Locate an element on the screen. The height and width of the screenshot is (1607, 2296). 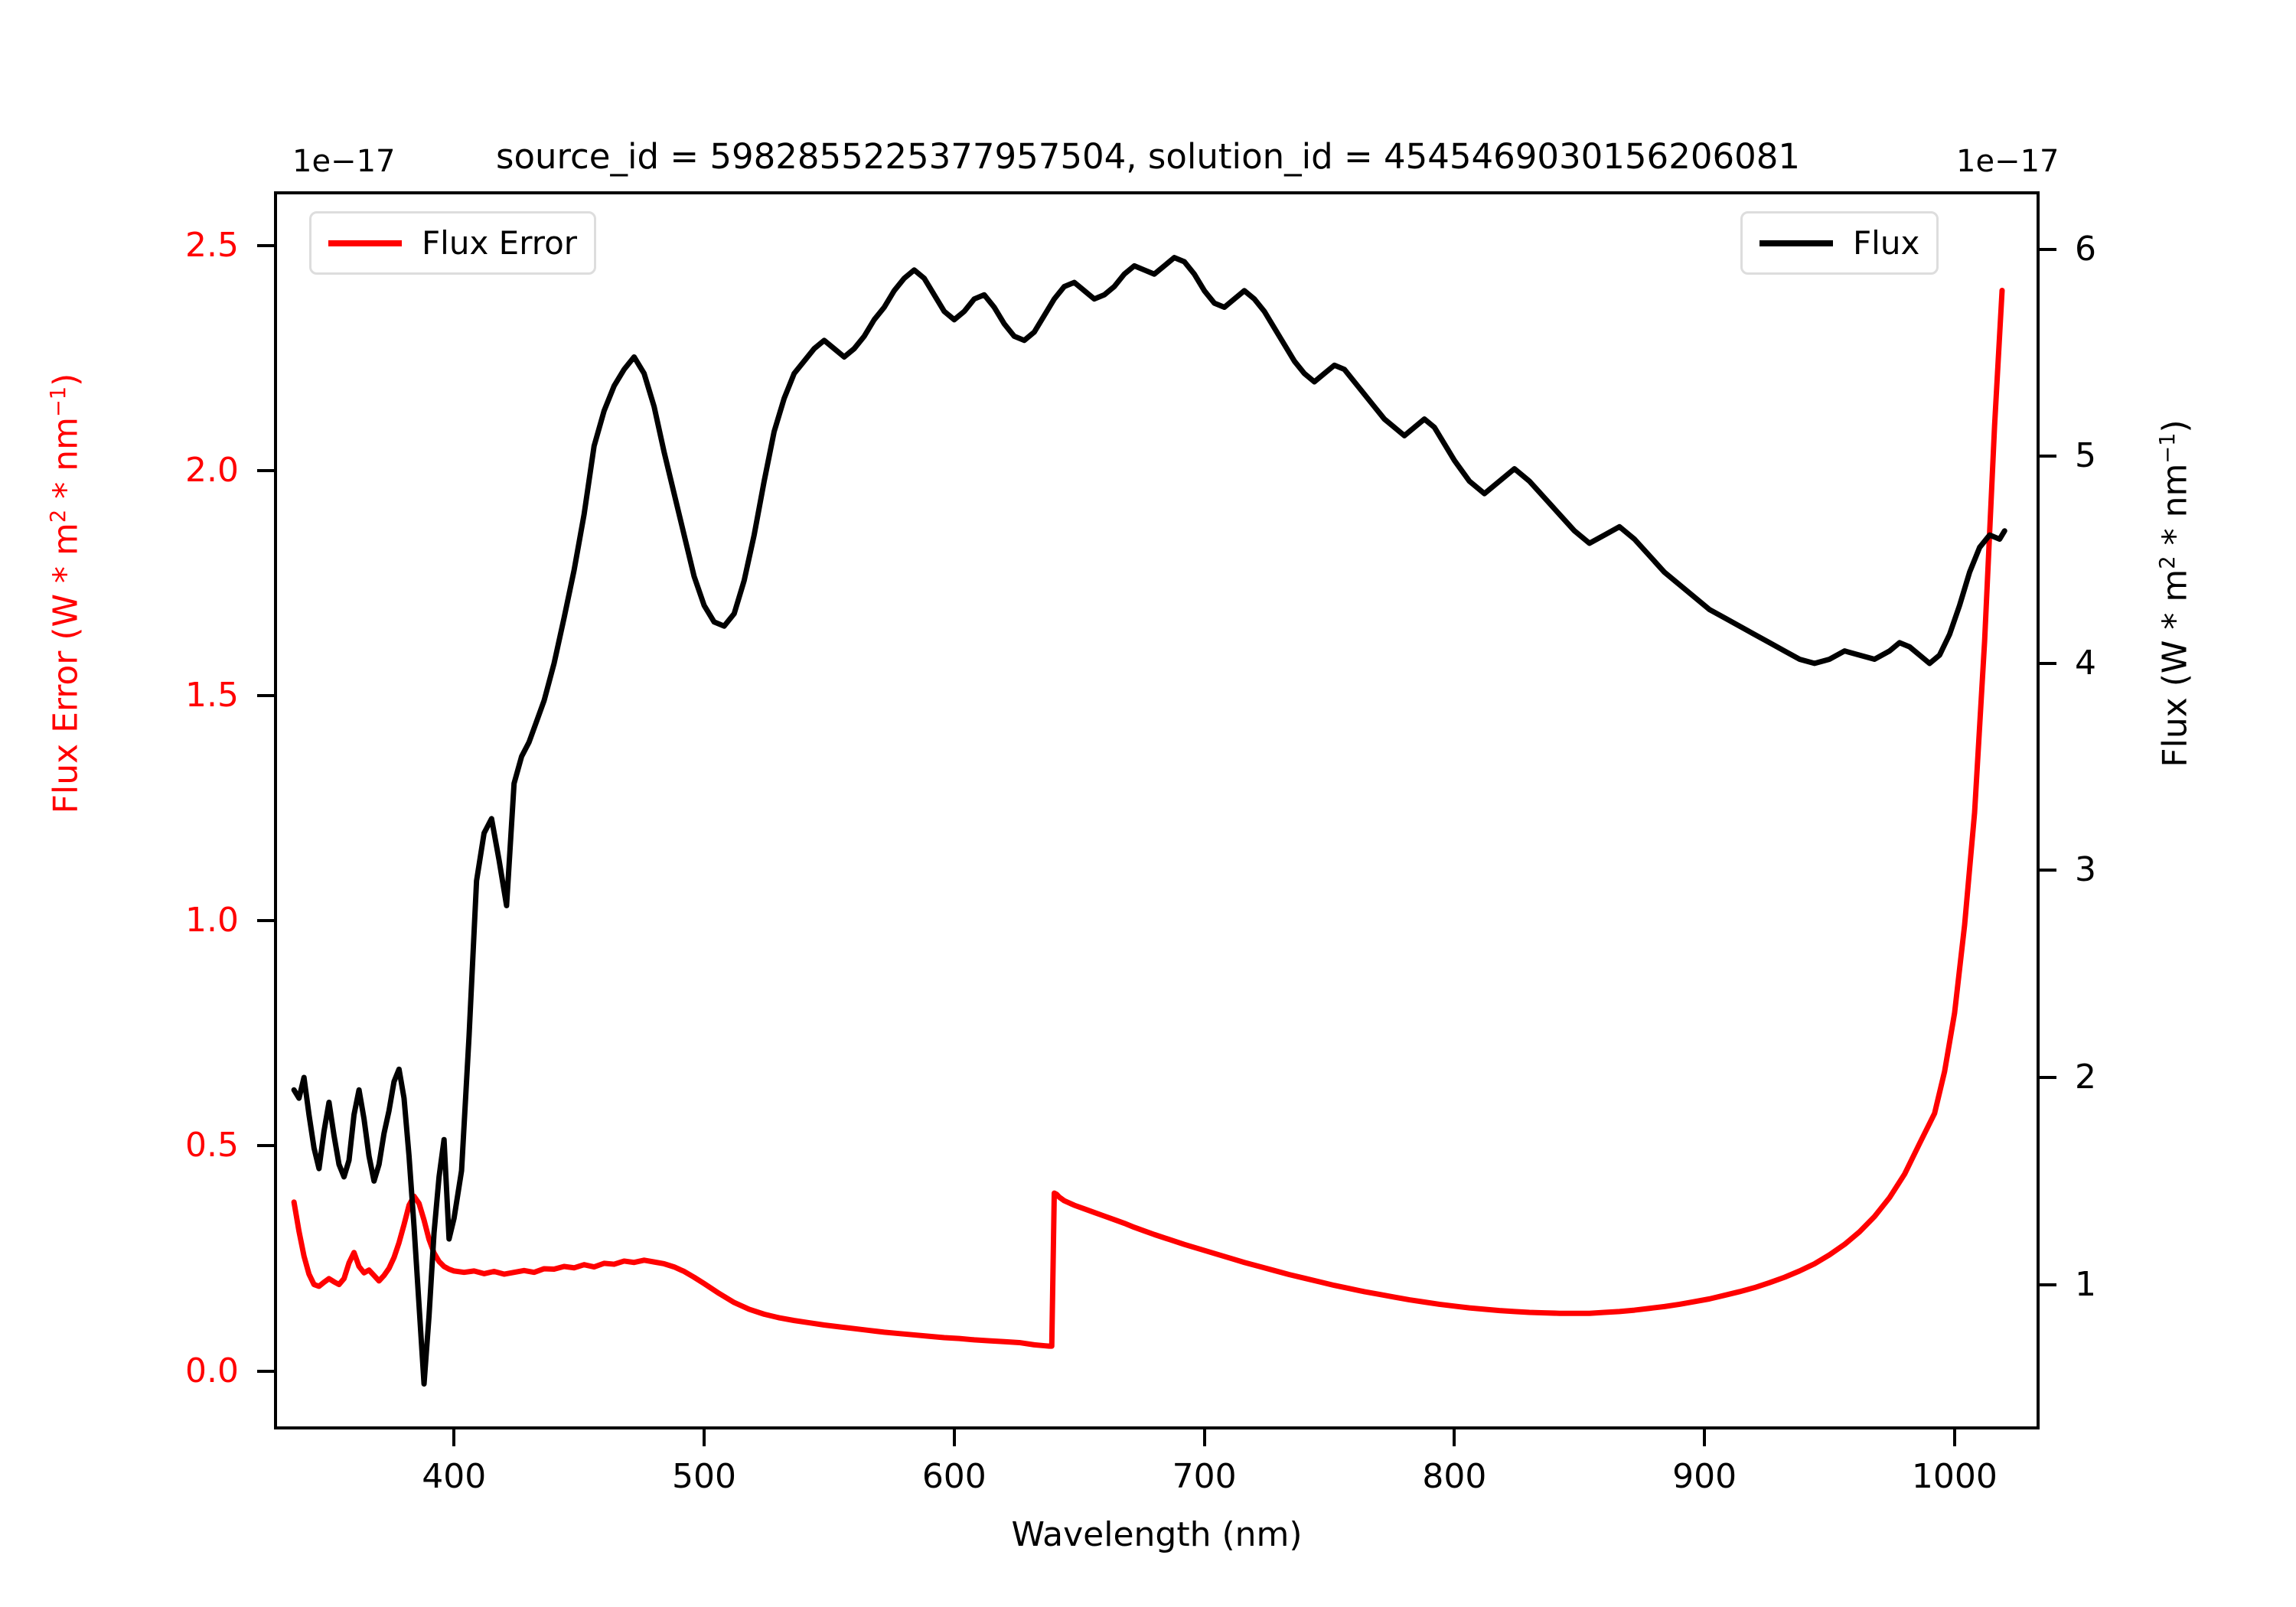
x-tick-label: 400 is located at coordinates (454, 1476).